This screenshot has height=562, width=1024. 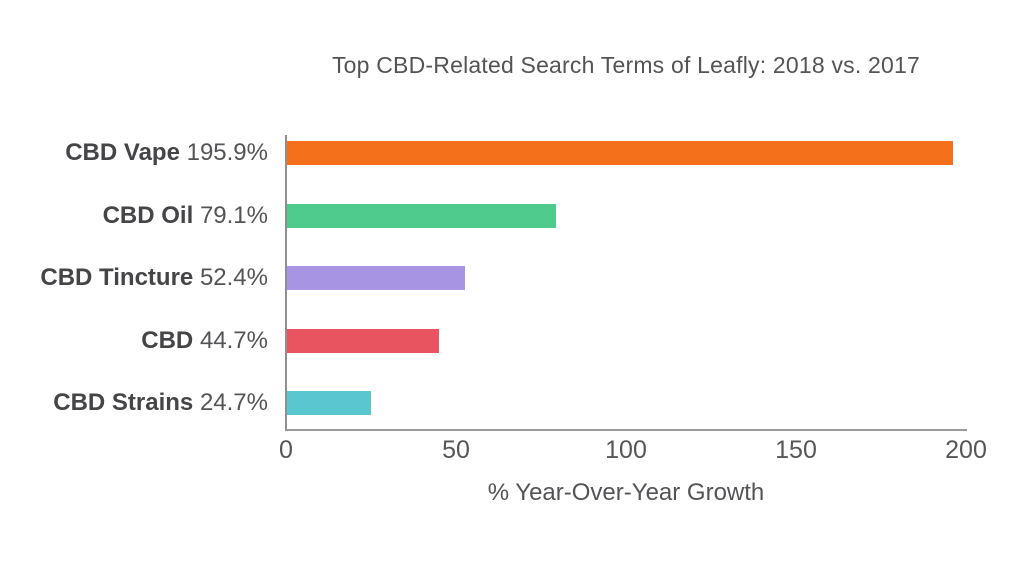 What do you see at coordinates (376, 278) in the screenshot?
I see `bar-cbd-tincture` at bounding box center [376, 278].